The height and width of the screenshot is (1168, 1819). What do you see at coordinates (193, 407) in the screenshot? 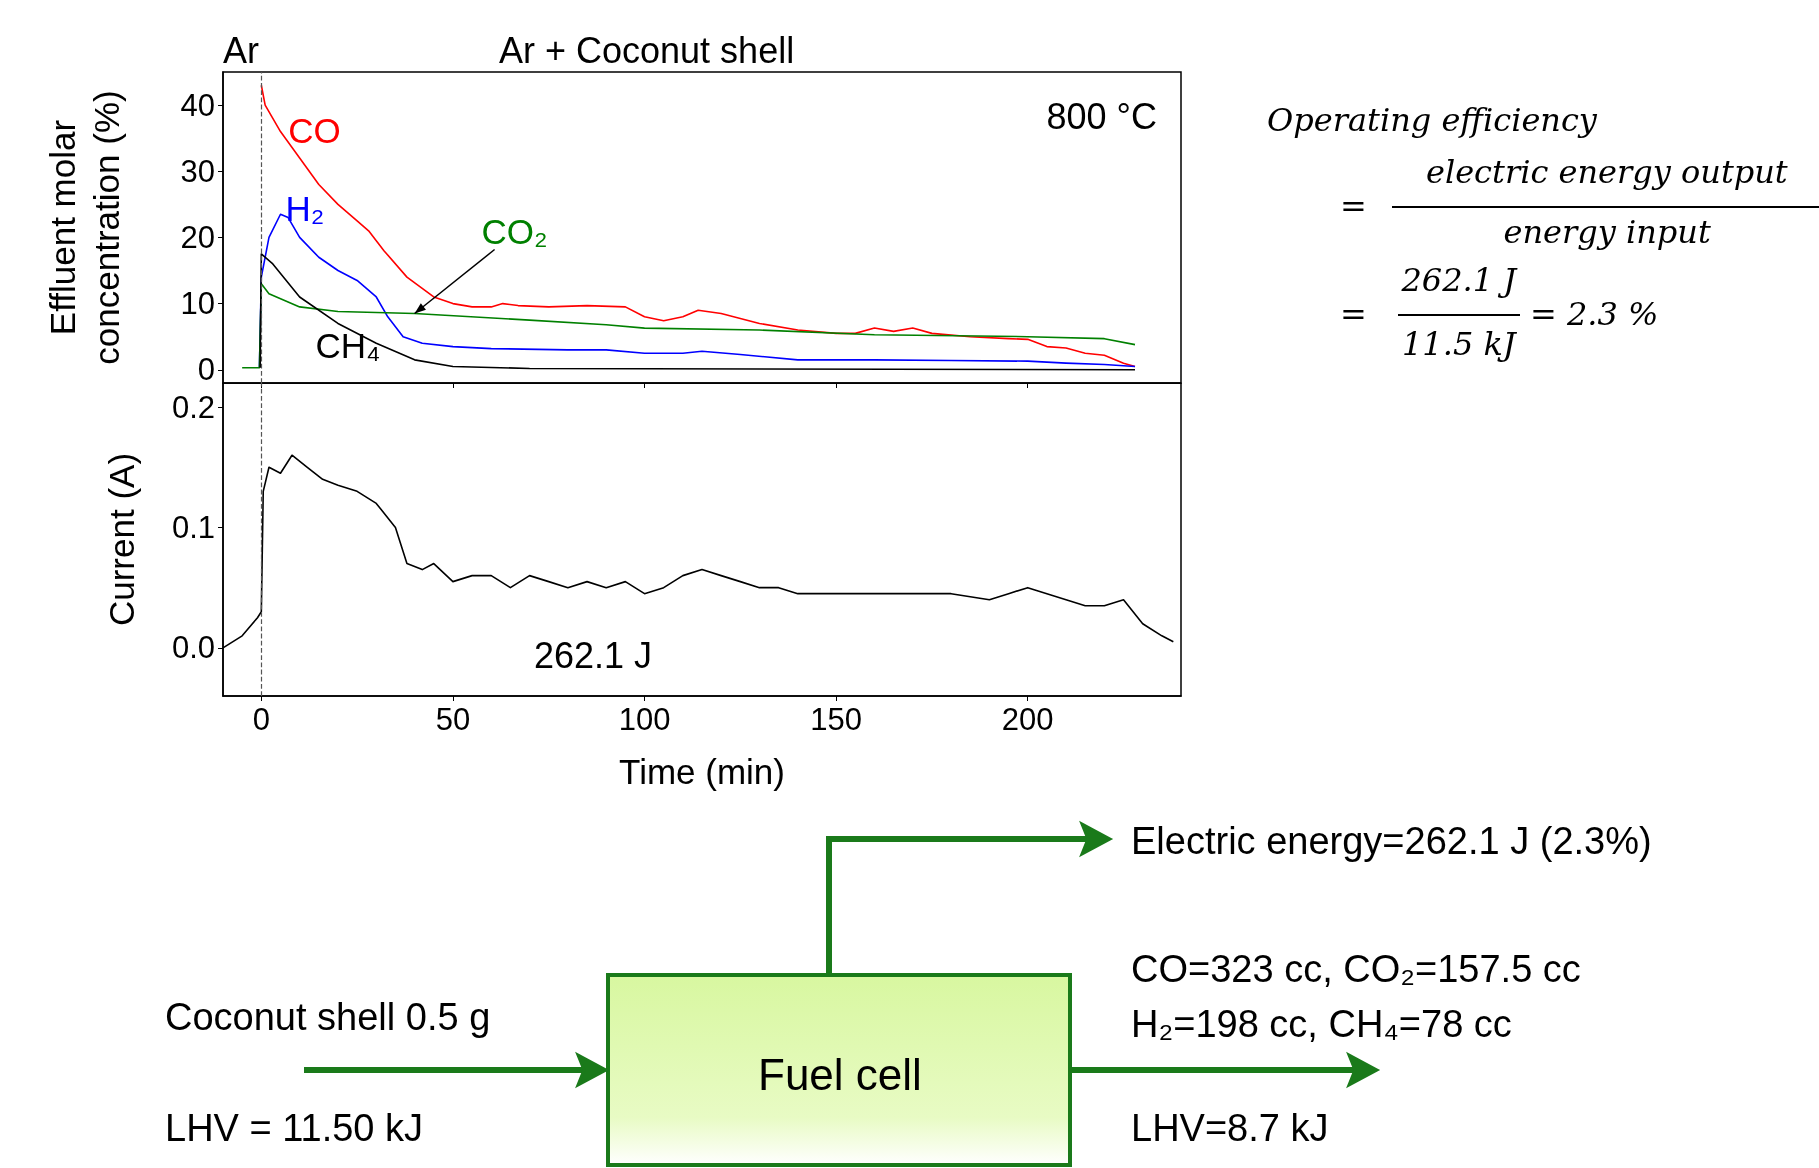
I see `y-tick-label: 0.2` at bounding box center [193, 407].